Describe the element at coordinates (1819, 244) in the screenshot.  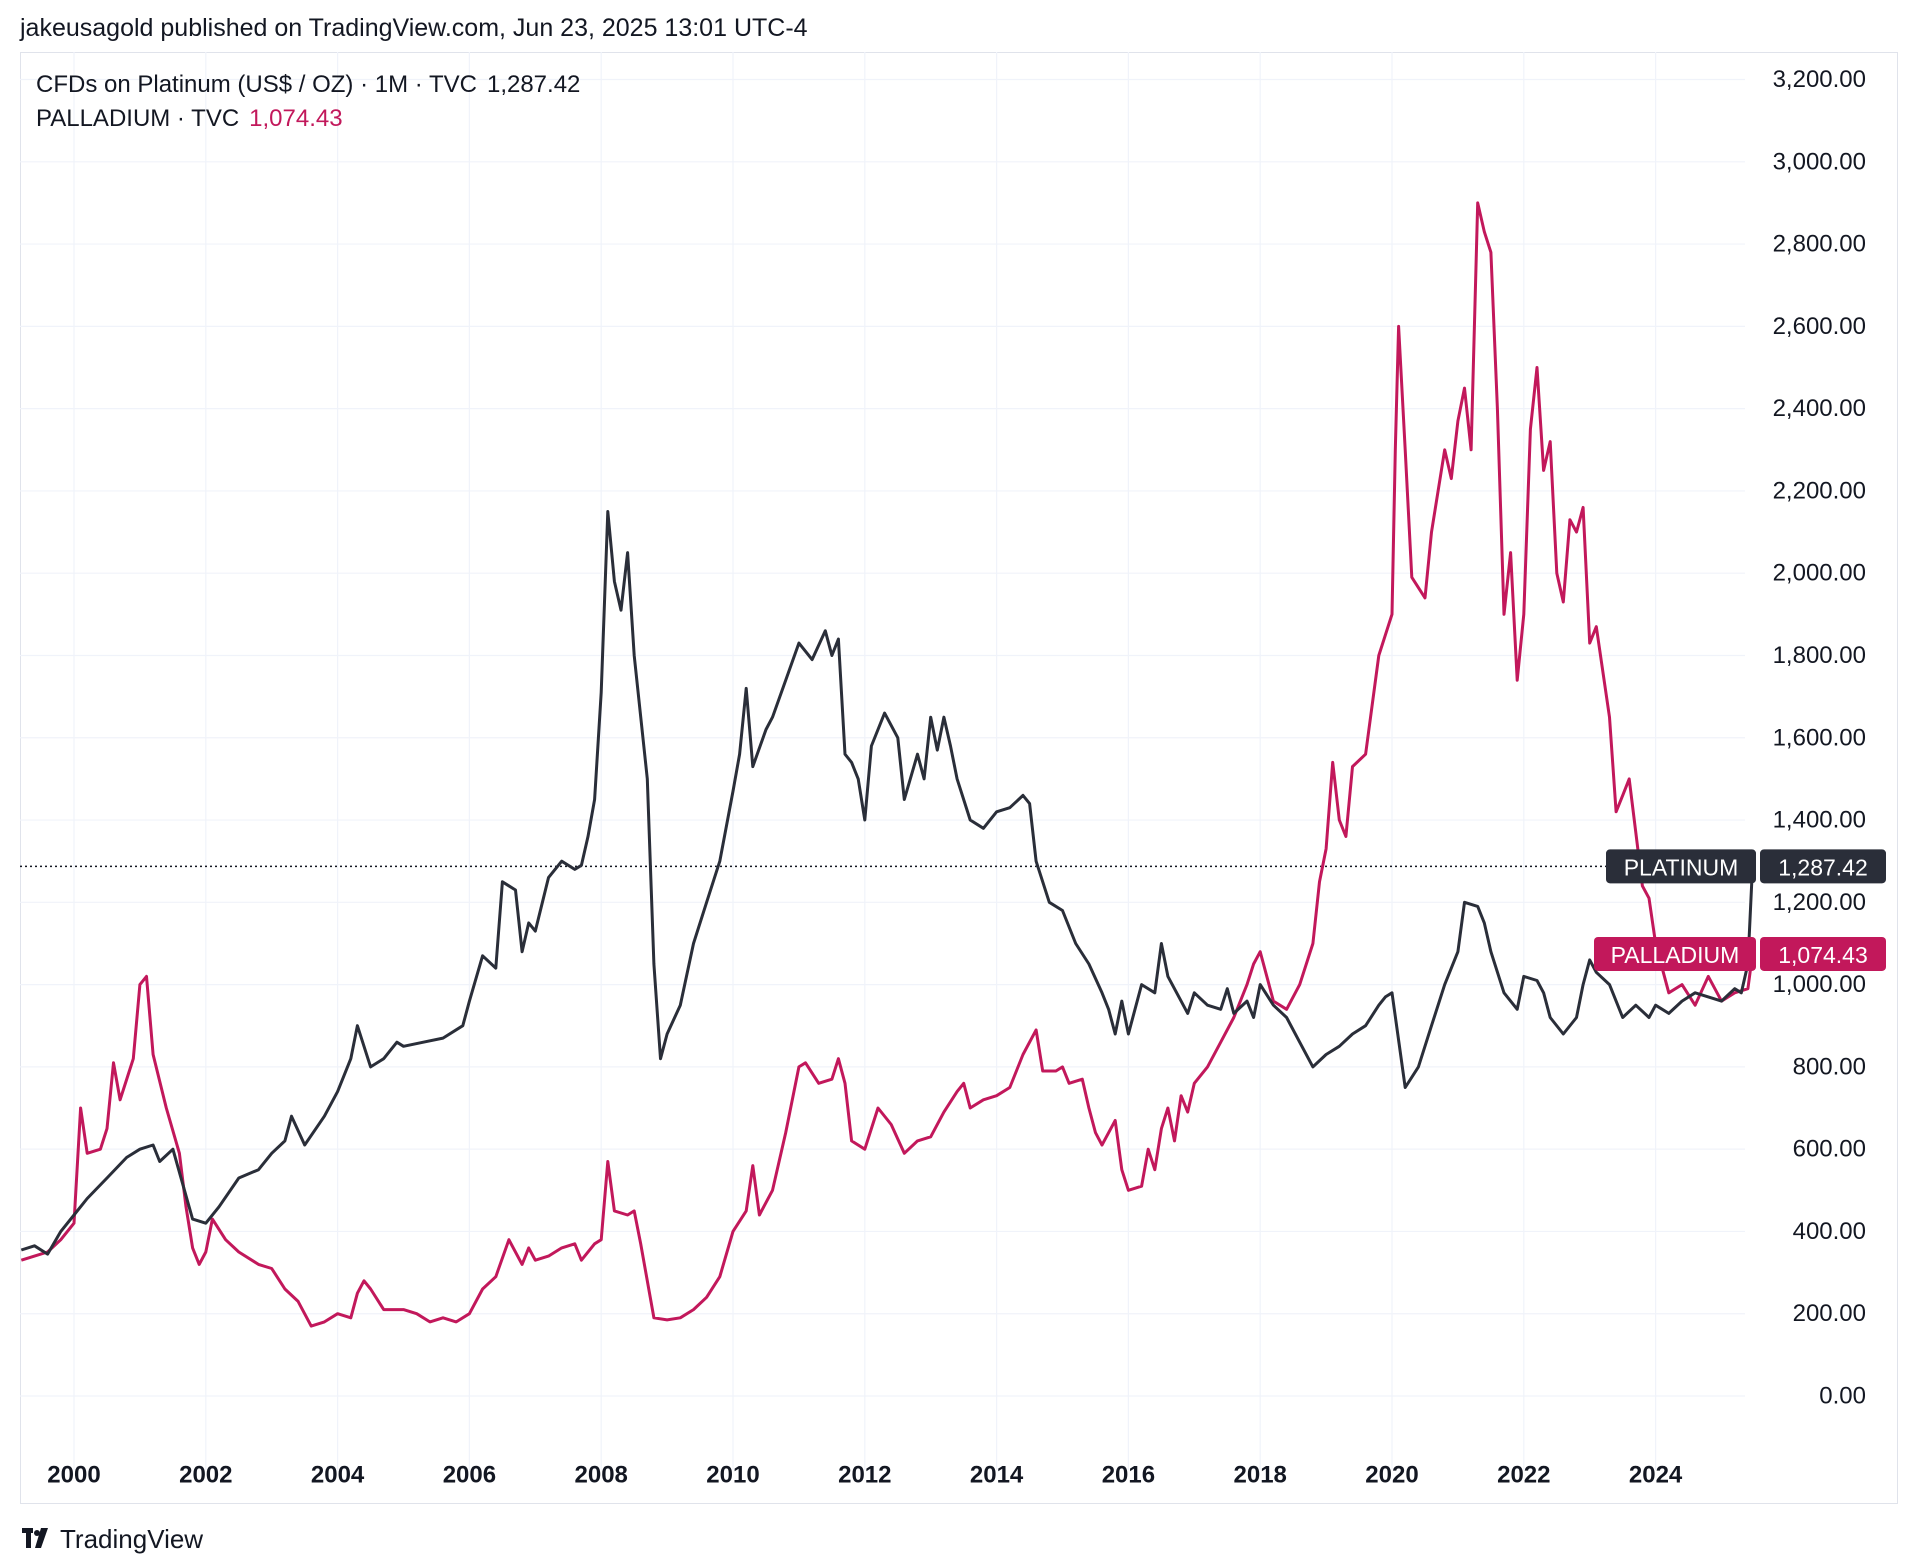
I see `y-tick-label: 2,800.00` at that location.